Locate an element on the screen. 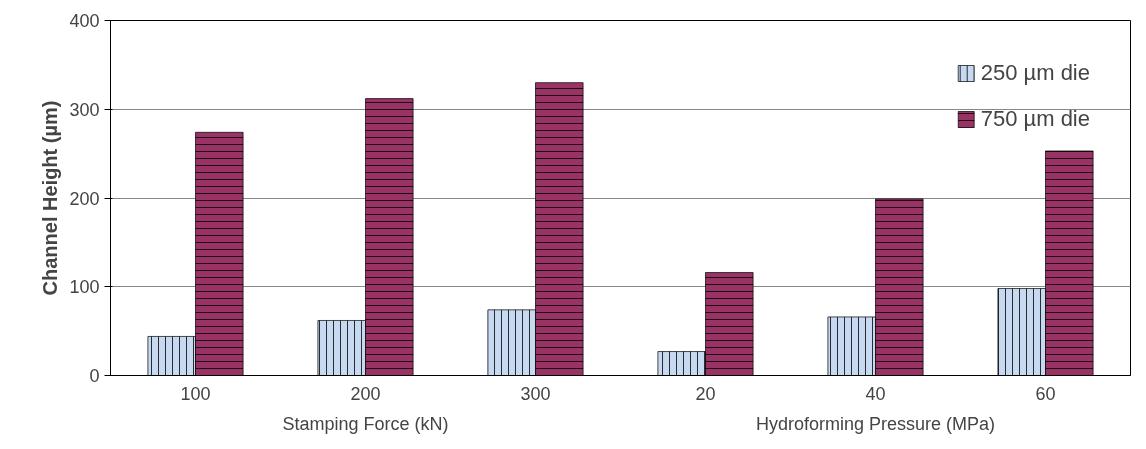  x-tick-label: 40 is located at coordinates (875, 393).